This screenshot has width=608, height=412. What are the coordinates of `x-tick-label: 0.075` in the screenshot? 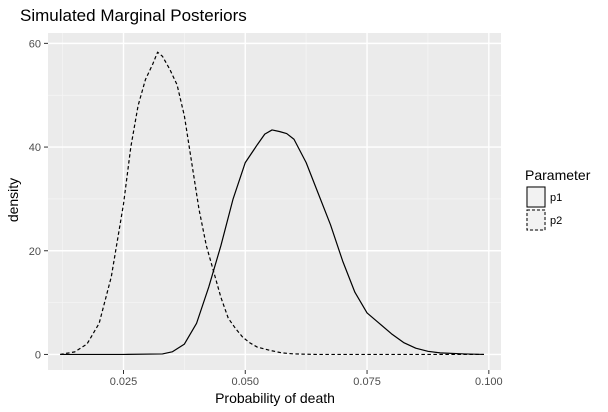 It's located at (367, 382).